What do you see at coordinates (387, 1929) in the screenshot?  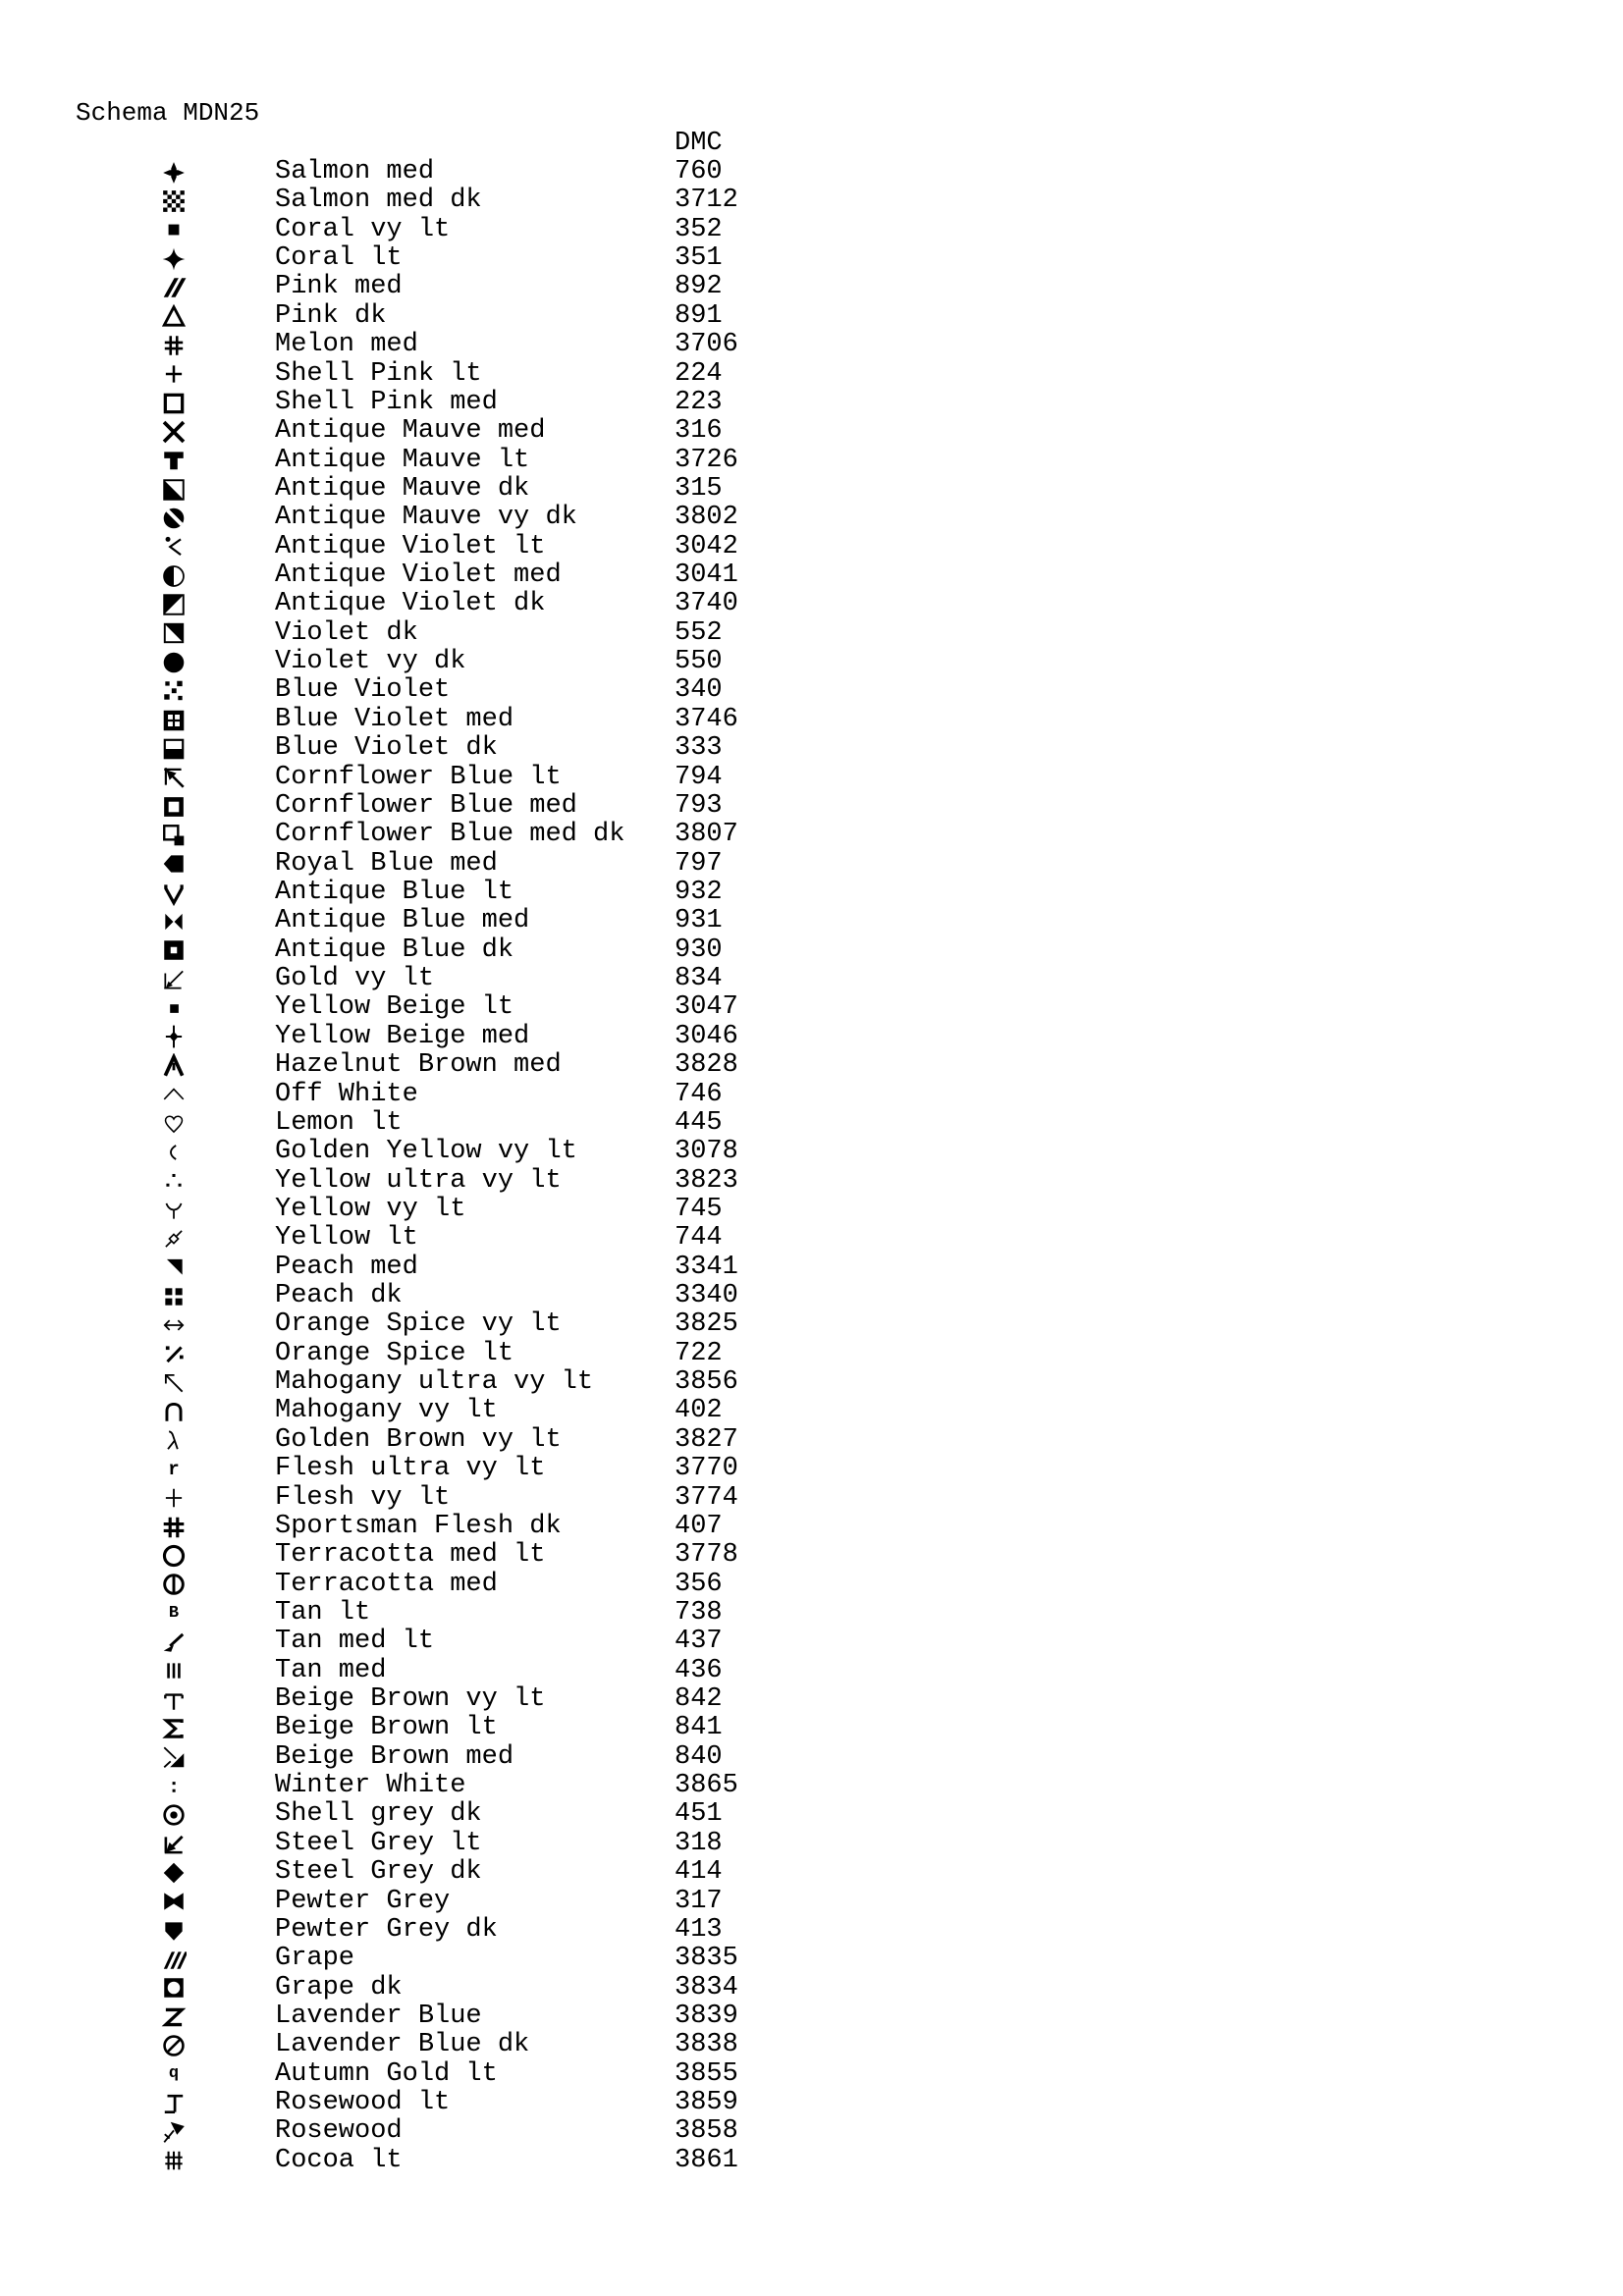 I see `color-name: Pewter Grey dk` at bounding box center [387, 1929].